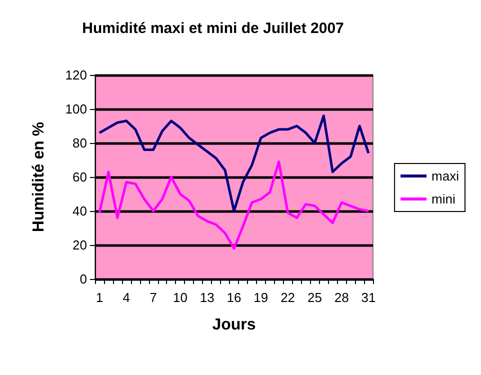 Image resolution: width=481 pixels, height=375 pixels. Describe the element at coordinates (76, 75) in the screenshot. I see `y-tick-label: 120` at that location.